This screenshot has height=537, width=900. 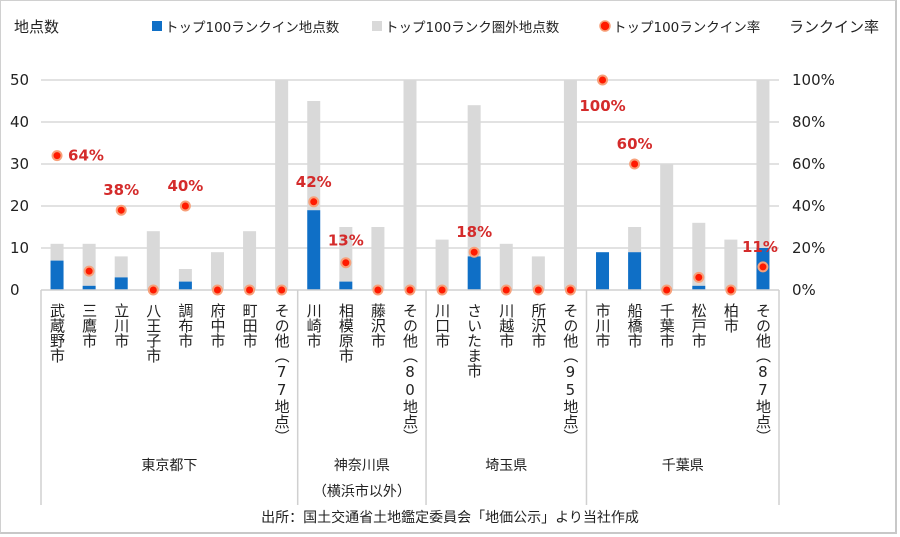 What do you see at coordinates (603, 325) in the screenshot?
I see `category-label: 市川市` at bounding box center [603, 325].